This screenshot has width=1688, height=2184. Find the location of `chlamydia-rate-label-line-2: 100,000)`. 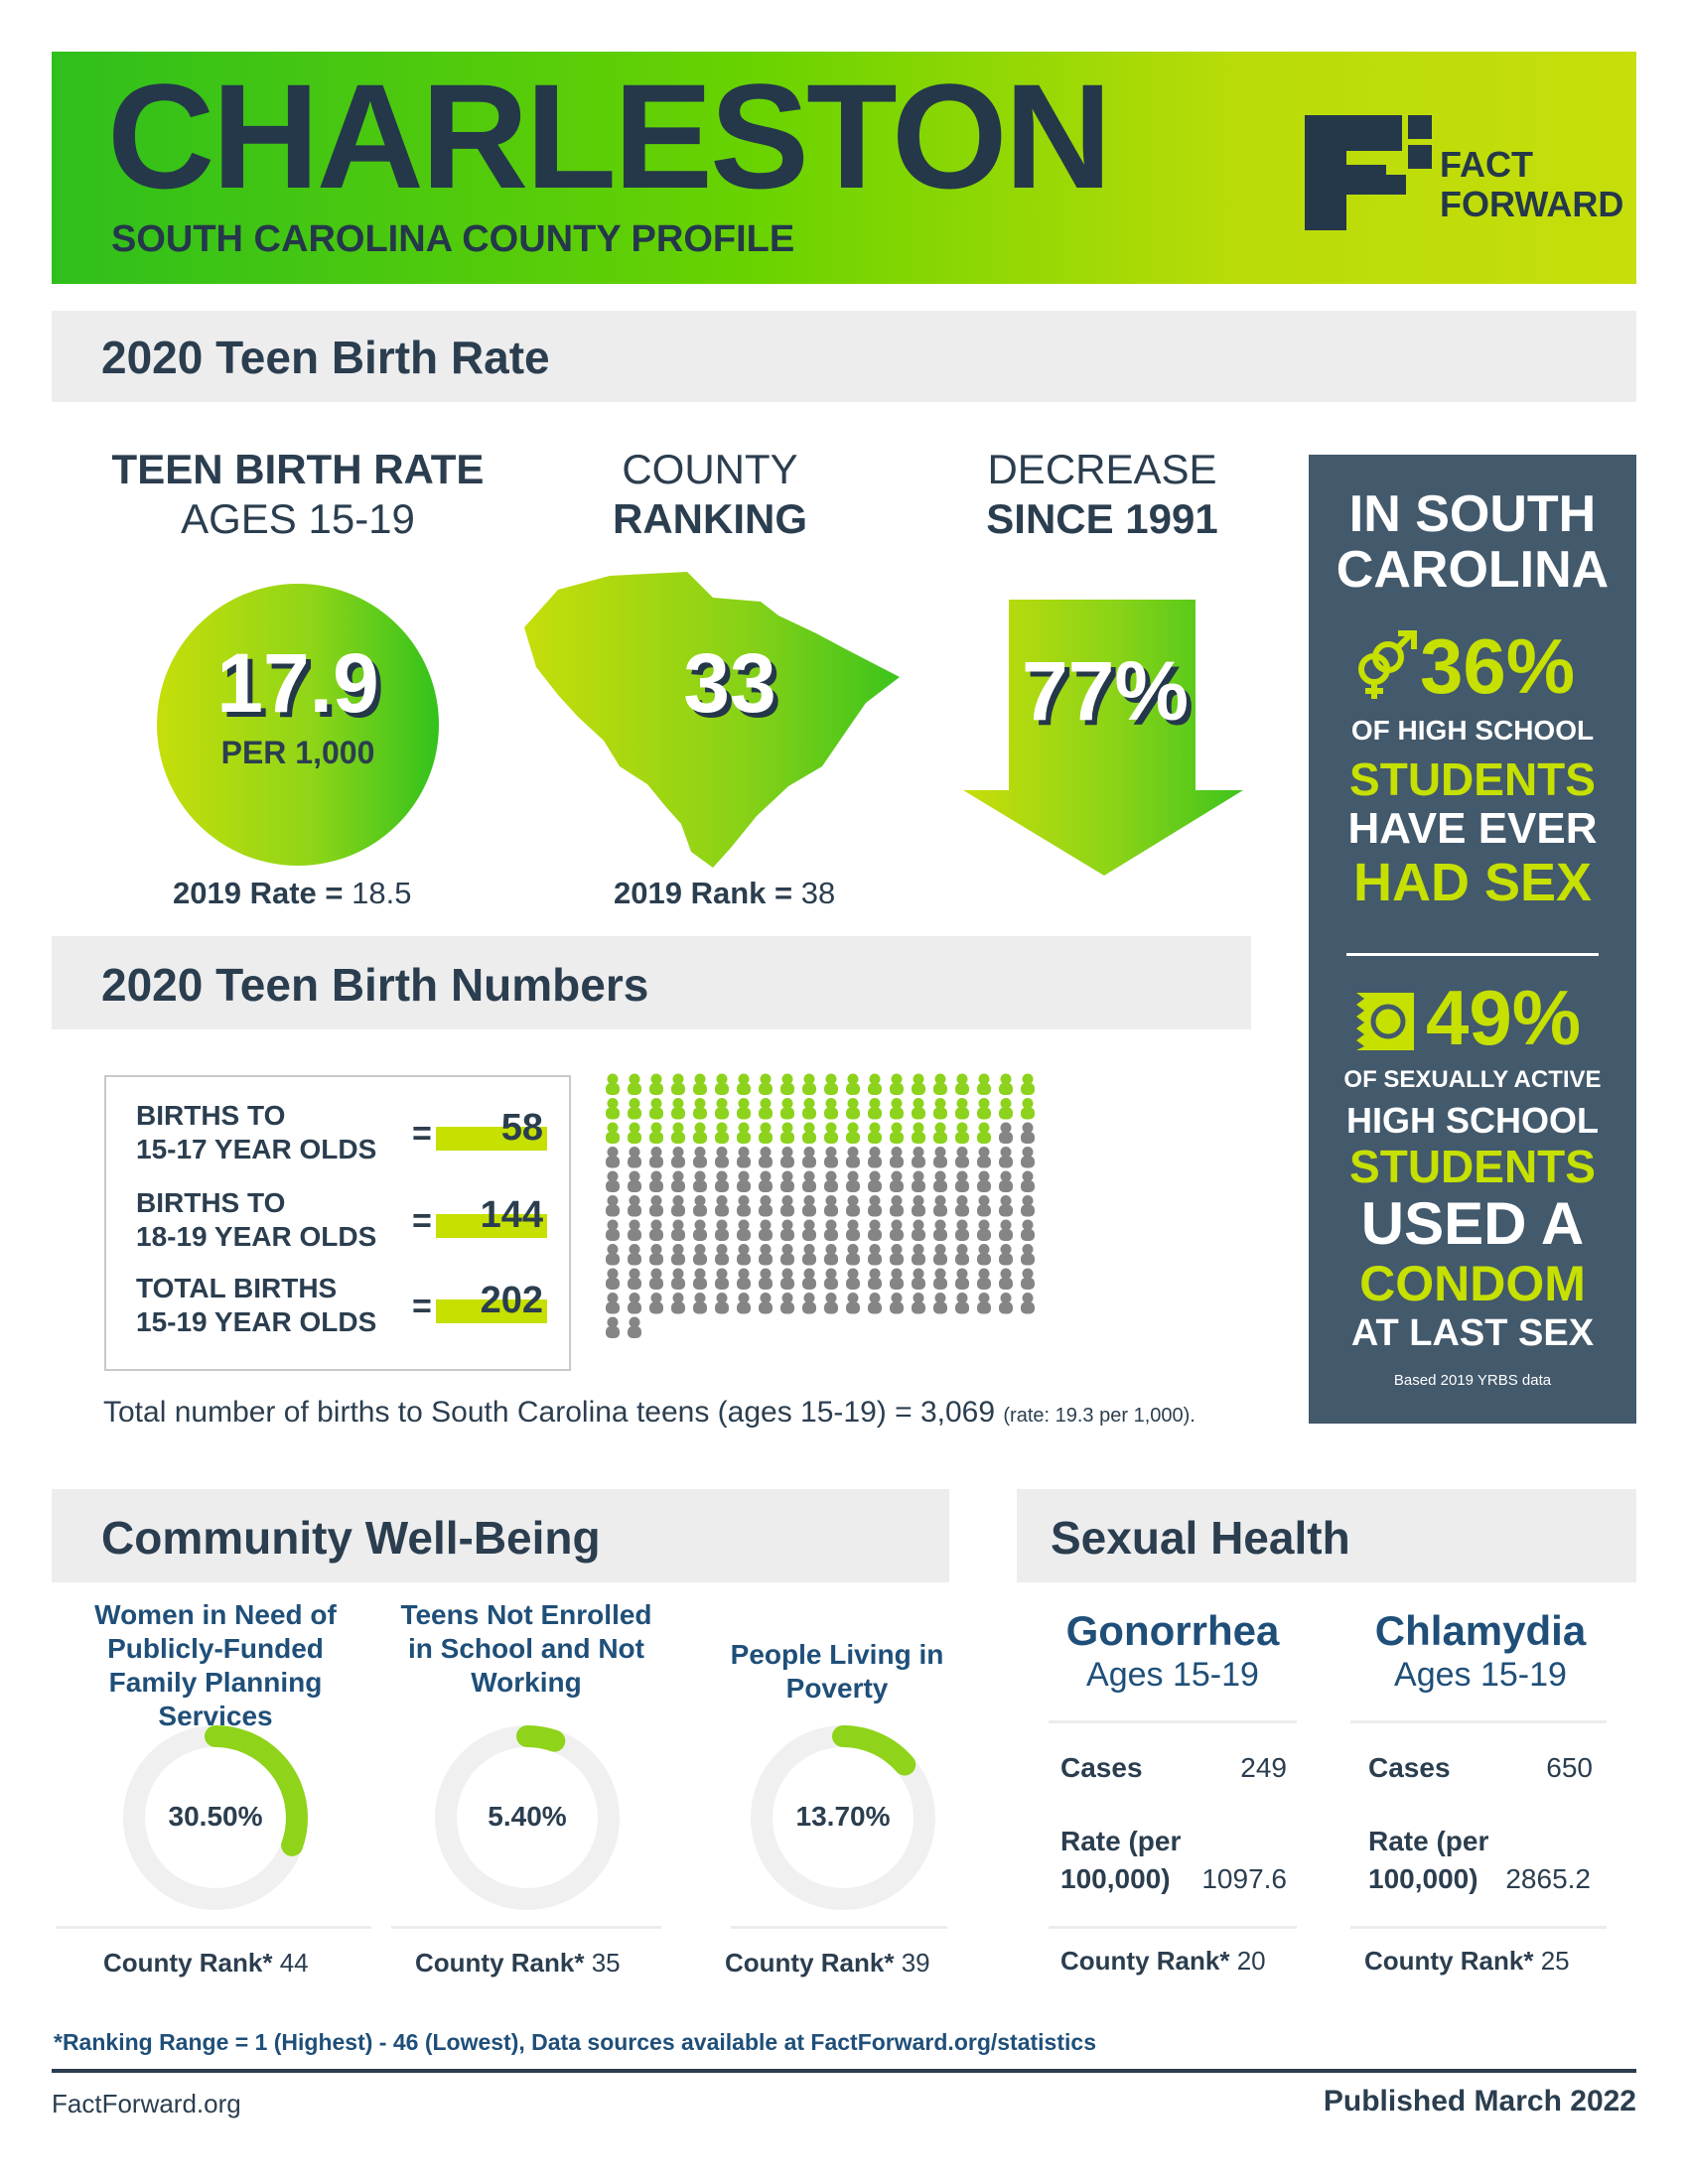

chlamydia-rate-label-line-2: 100,000) is located at coordinates (1423, 1878).